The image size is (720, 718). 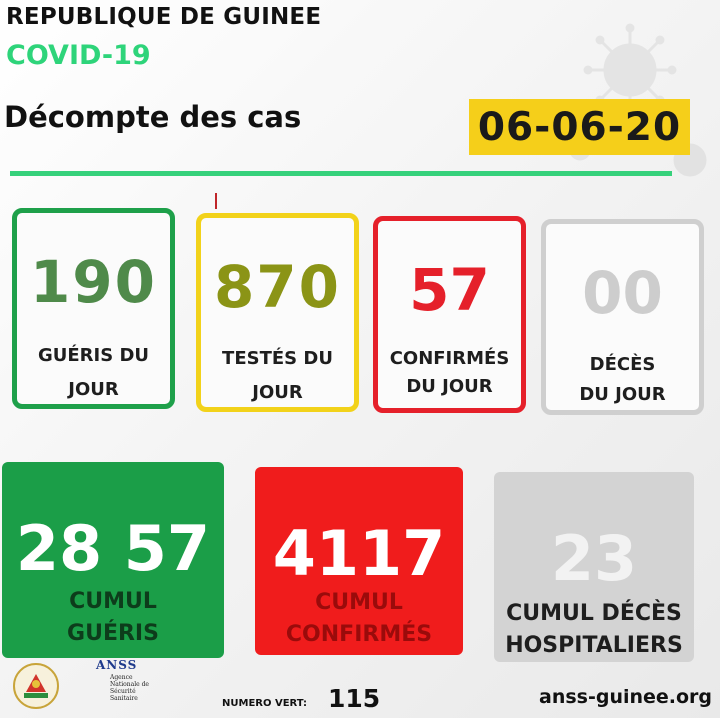 What do you see at coordinates (78, 55) in the screenshot?
I see `program-title: COVID-19` at bounding box center [78, 55].